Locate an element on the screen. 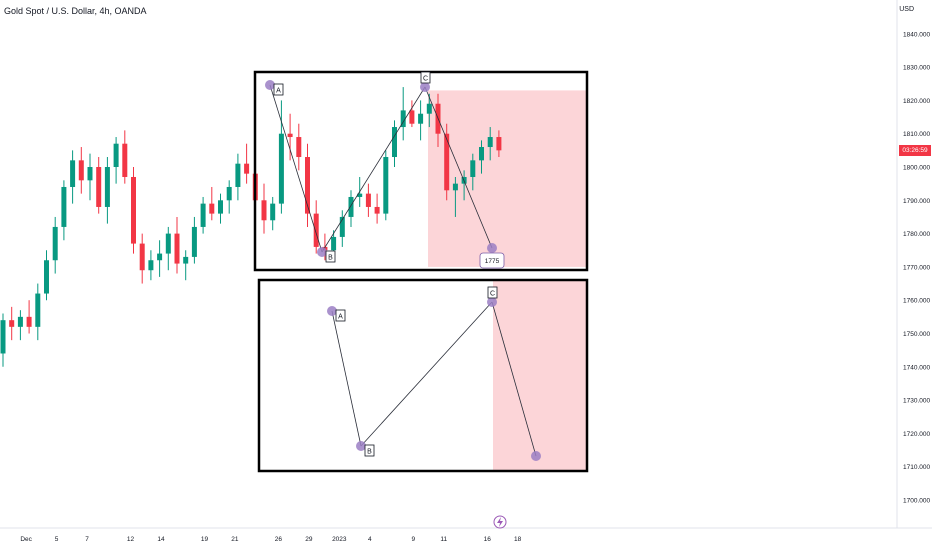 The height and width of the screenshot is (550, 932). target-zone-top is located at coordinates (507, 178).